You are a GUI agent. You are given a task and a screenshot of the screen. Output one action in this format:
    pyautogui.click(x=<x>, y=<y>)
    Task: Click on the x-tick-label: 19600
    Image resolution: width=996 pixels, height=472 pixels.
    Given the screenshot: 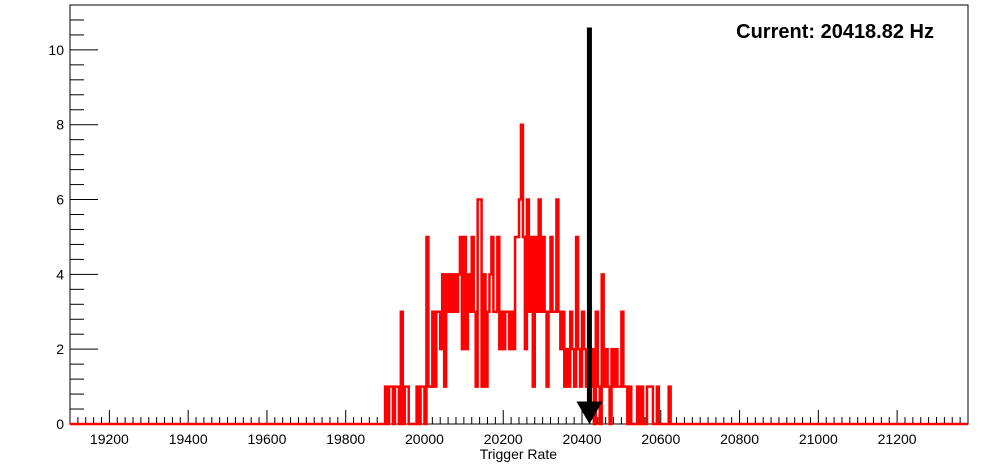 What is the action you would take?
    pyautogui.click(x=266, y=439)
    